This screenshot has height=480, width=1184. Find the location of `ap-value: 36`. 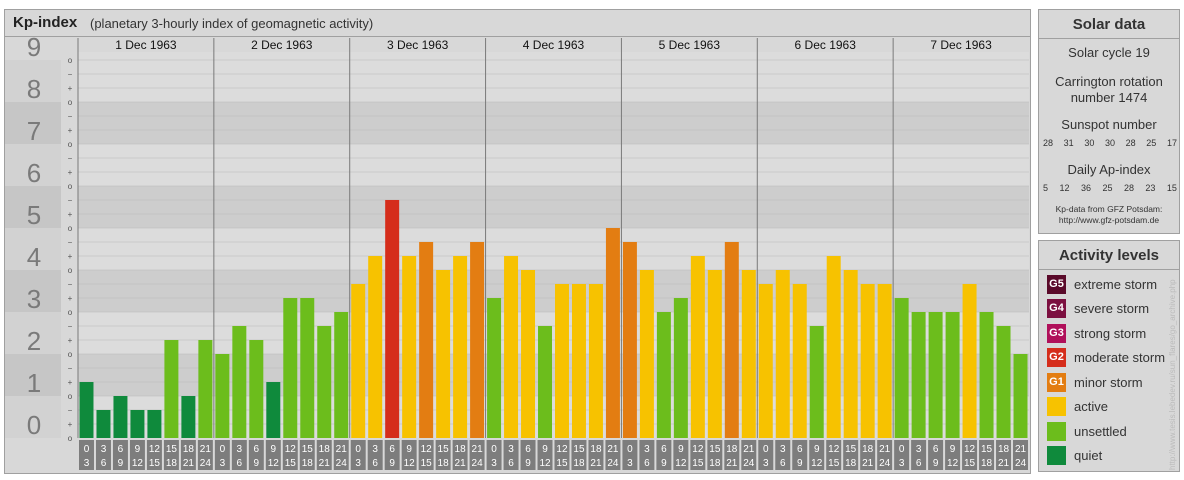

ap-value: 36 is located at coordinates (1085, 188).